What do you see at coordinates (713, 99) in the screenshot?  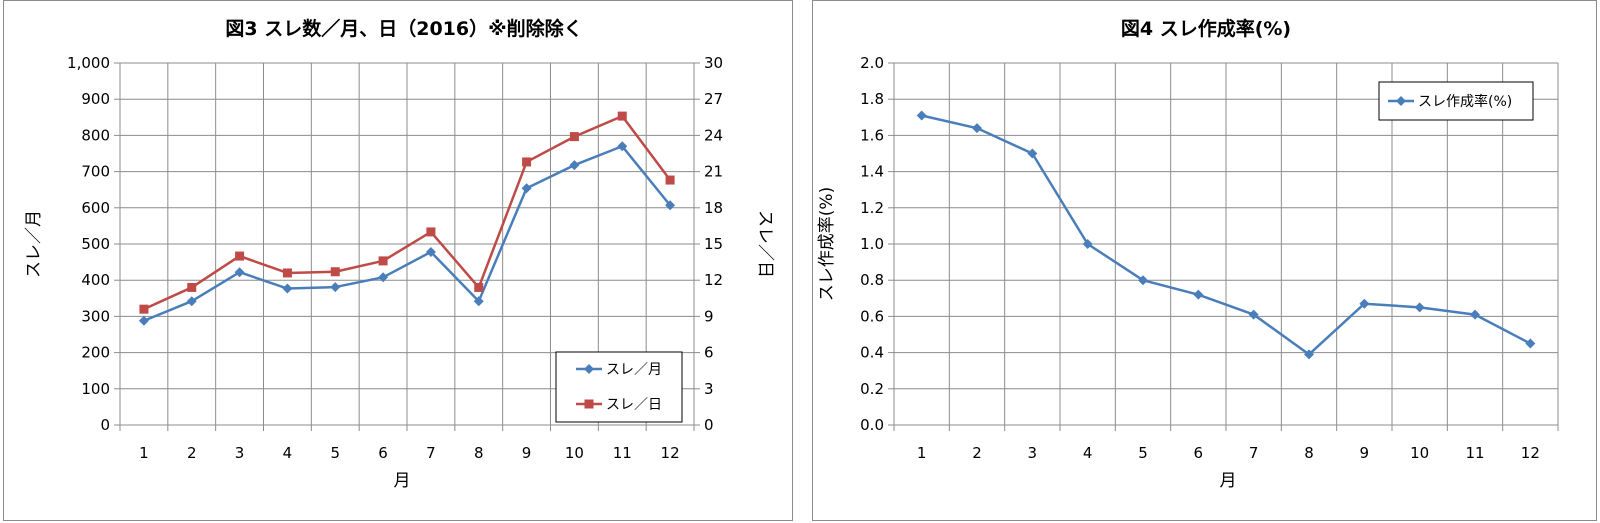 I see `y2-tick-label: 27` at bounding box center [713, 99].